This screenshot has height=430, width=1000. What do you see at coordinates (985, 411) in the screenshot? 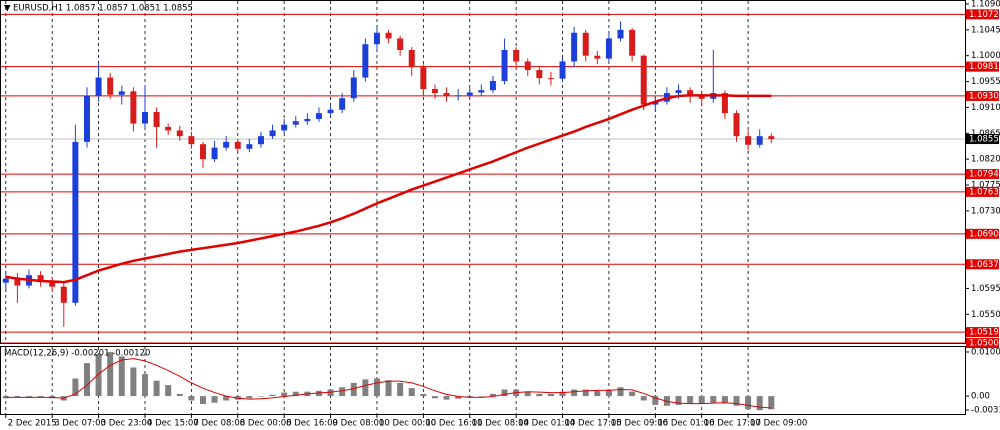
I see `y-tick-label: -0.00316` at bounding box center [985, 411].